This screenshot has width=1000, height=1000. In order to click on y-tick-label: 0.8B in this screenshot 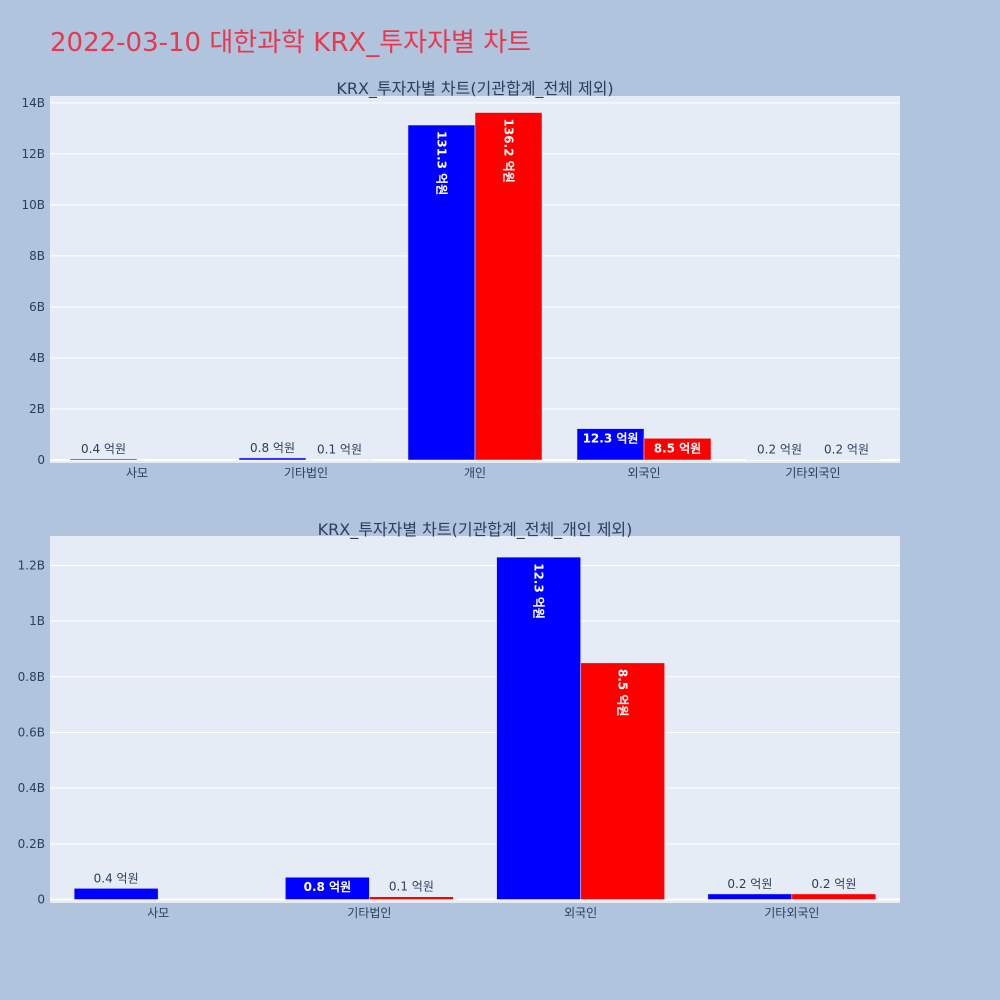, I will do `click(31, 677)`.